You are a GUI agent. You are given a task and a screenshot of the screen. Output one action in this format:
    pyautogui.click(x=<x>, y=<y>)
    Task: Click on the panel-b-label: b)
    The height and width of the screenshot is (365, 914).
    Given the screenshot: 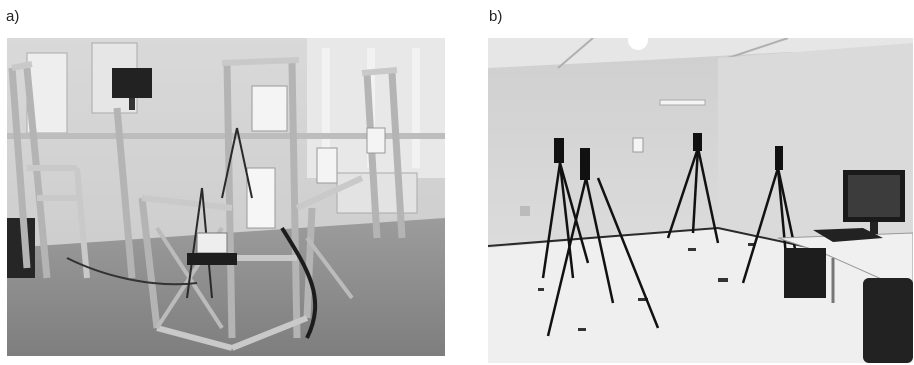 What is the action you would take?
    pyautogui.click(x=496, y=16)
    